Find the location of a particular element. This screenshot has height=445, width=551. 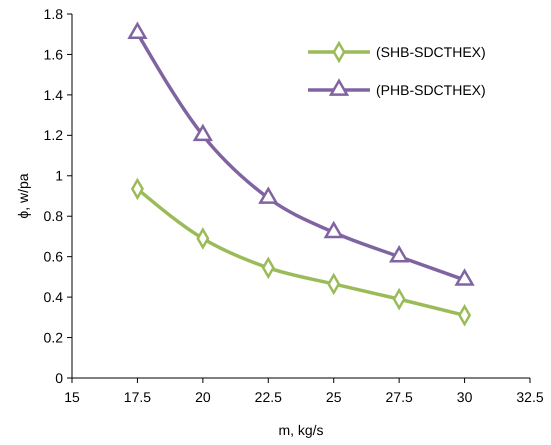

y-axis-title: ϕ, w/pa is located at coordinates (23, 196).